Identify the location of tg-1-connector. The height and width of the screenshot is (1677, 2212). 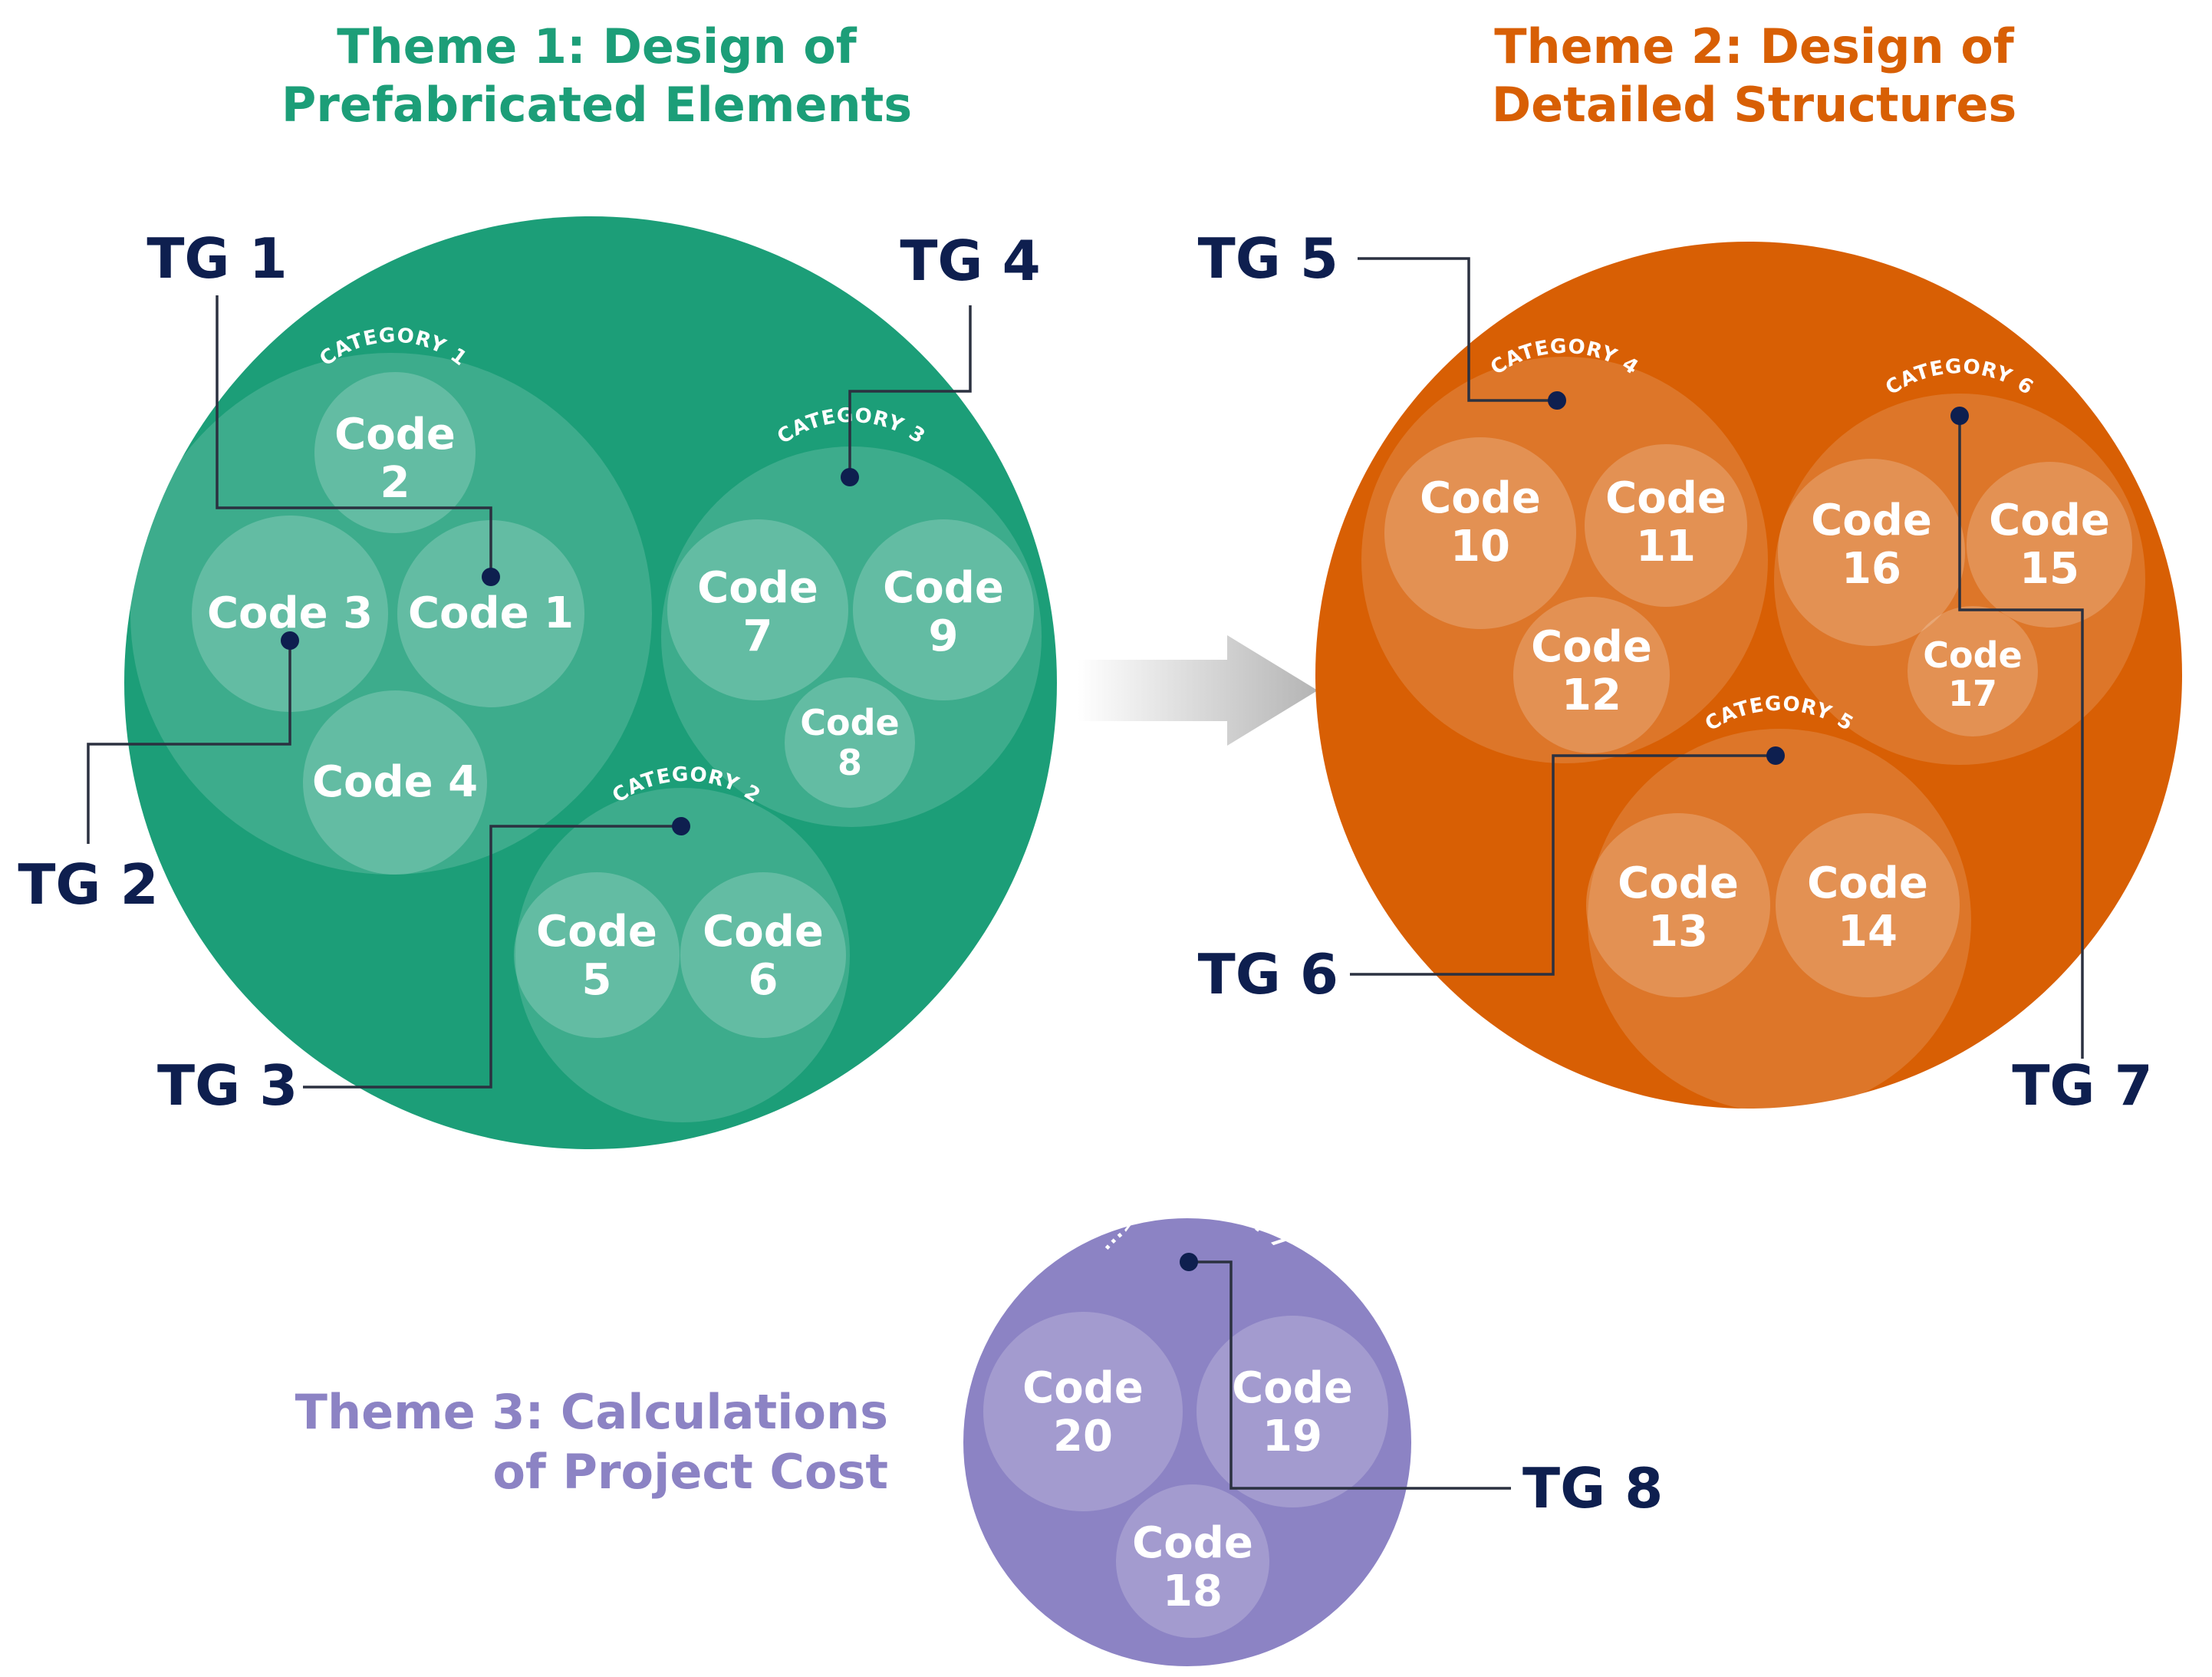
(358, 440).